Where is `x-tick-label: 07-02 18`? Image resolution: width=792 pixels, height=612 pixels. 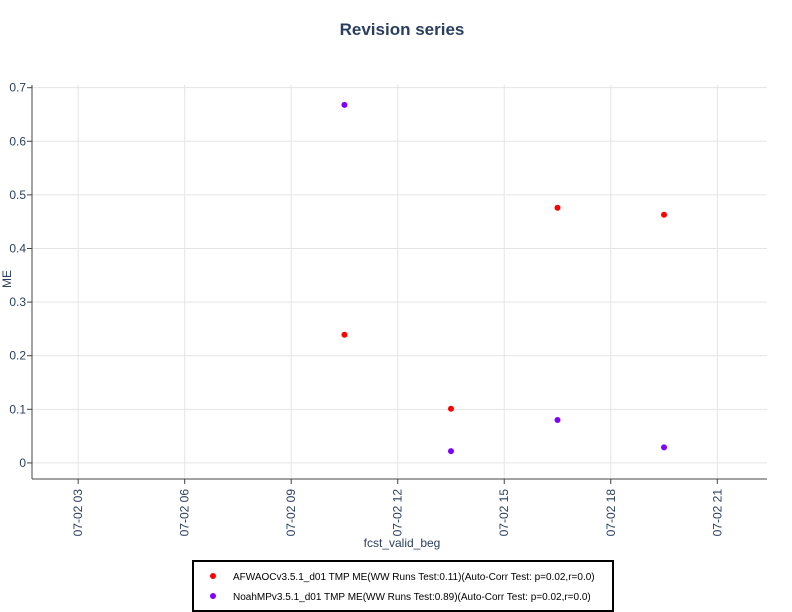 x-tick-label: 07-02 18 is located at coordinates (611, 513).